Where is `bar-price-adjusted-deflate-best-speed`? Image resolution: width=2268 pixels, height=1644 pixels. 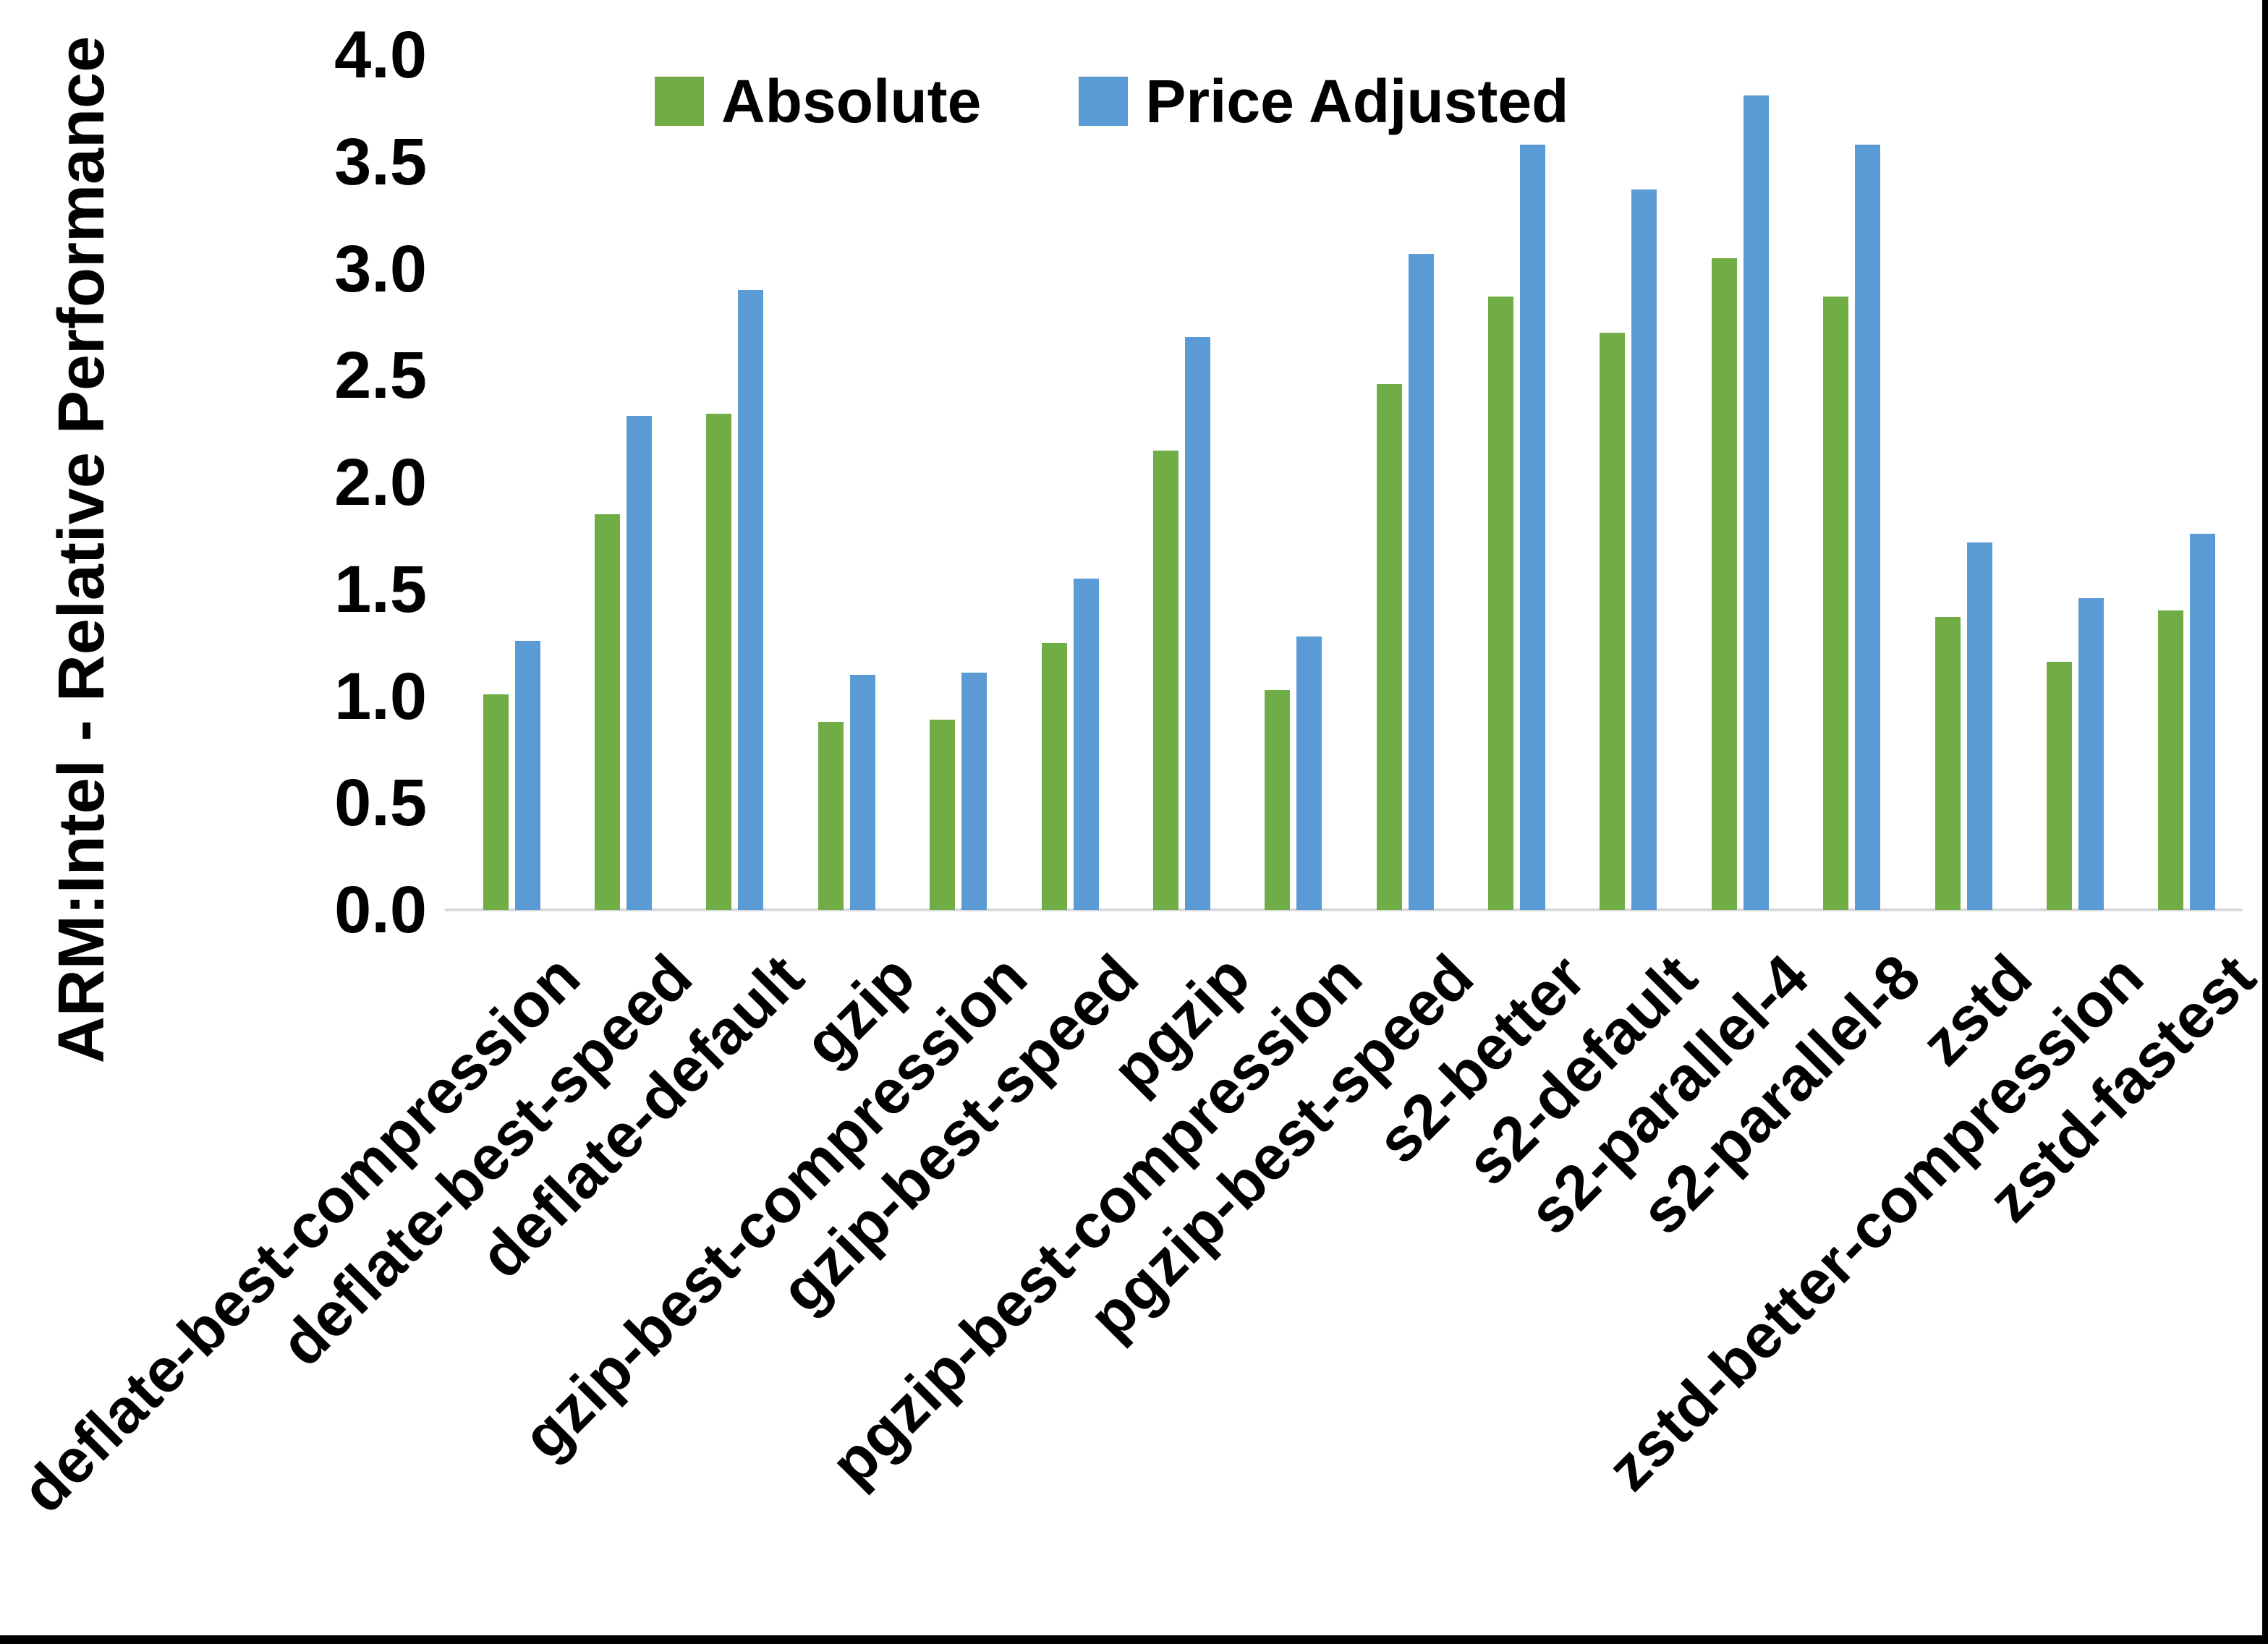 bar-price-adjusted-deflate-best-speed is located at coordinates (640, 663).